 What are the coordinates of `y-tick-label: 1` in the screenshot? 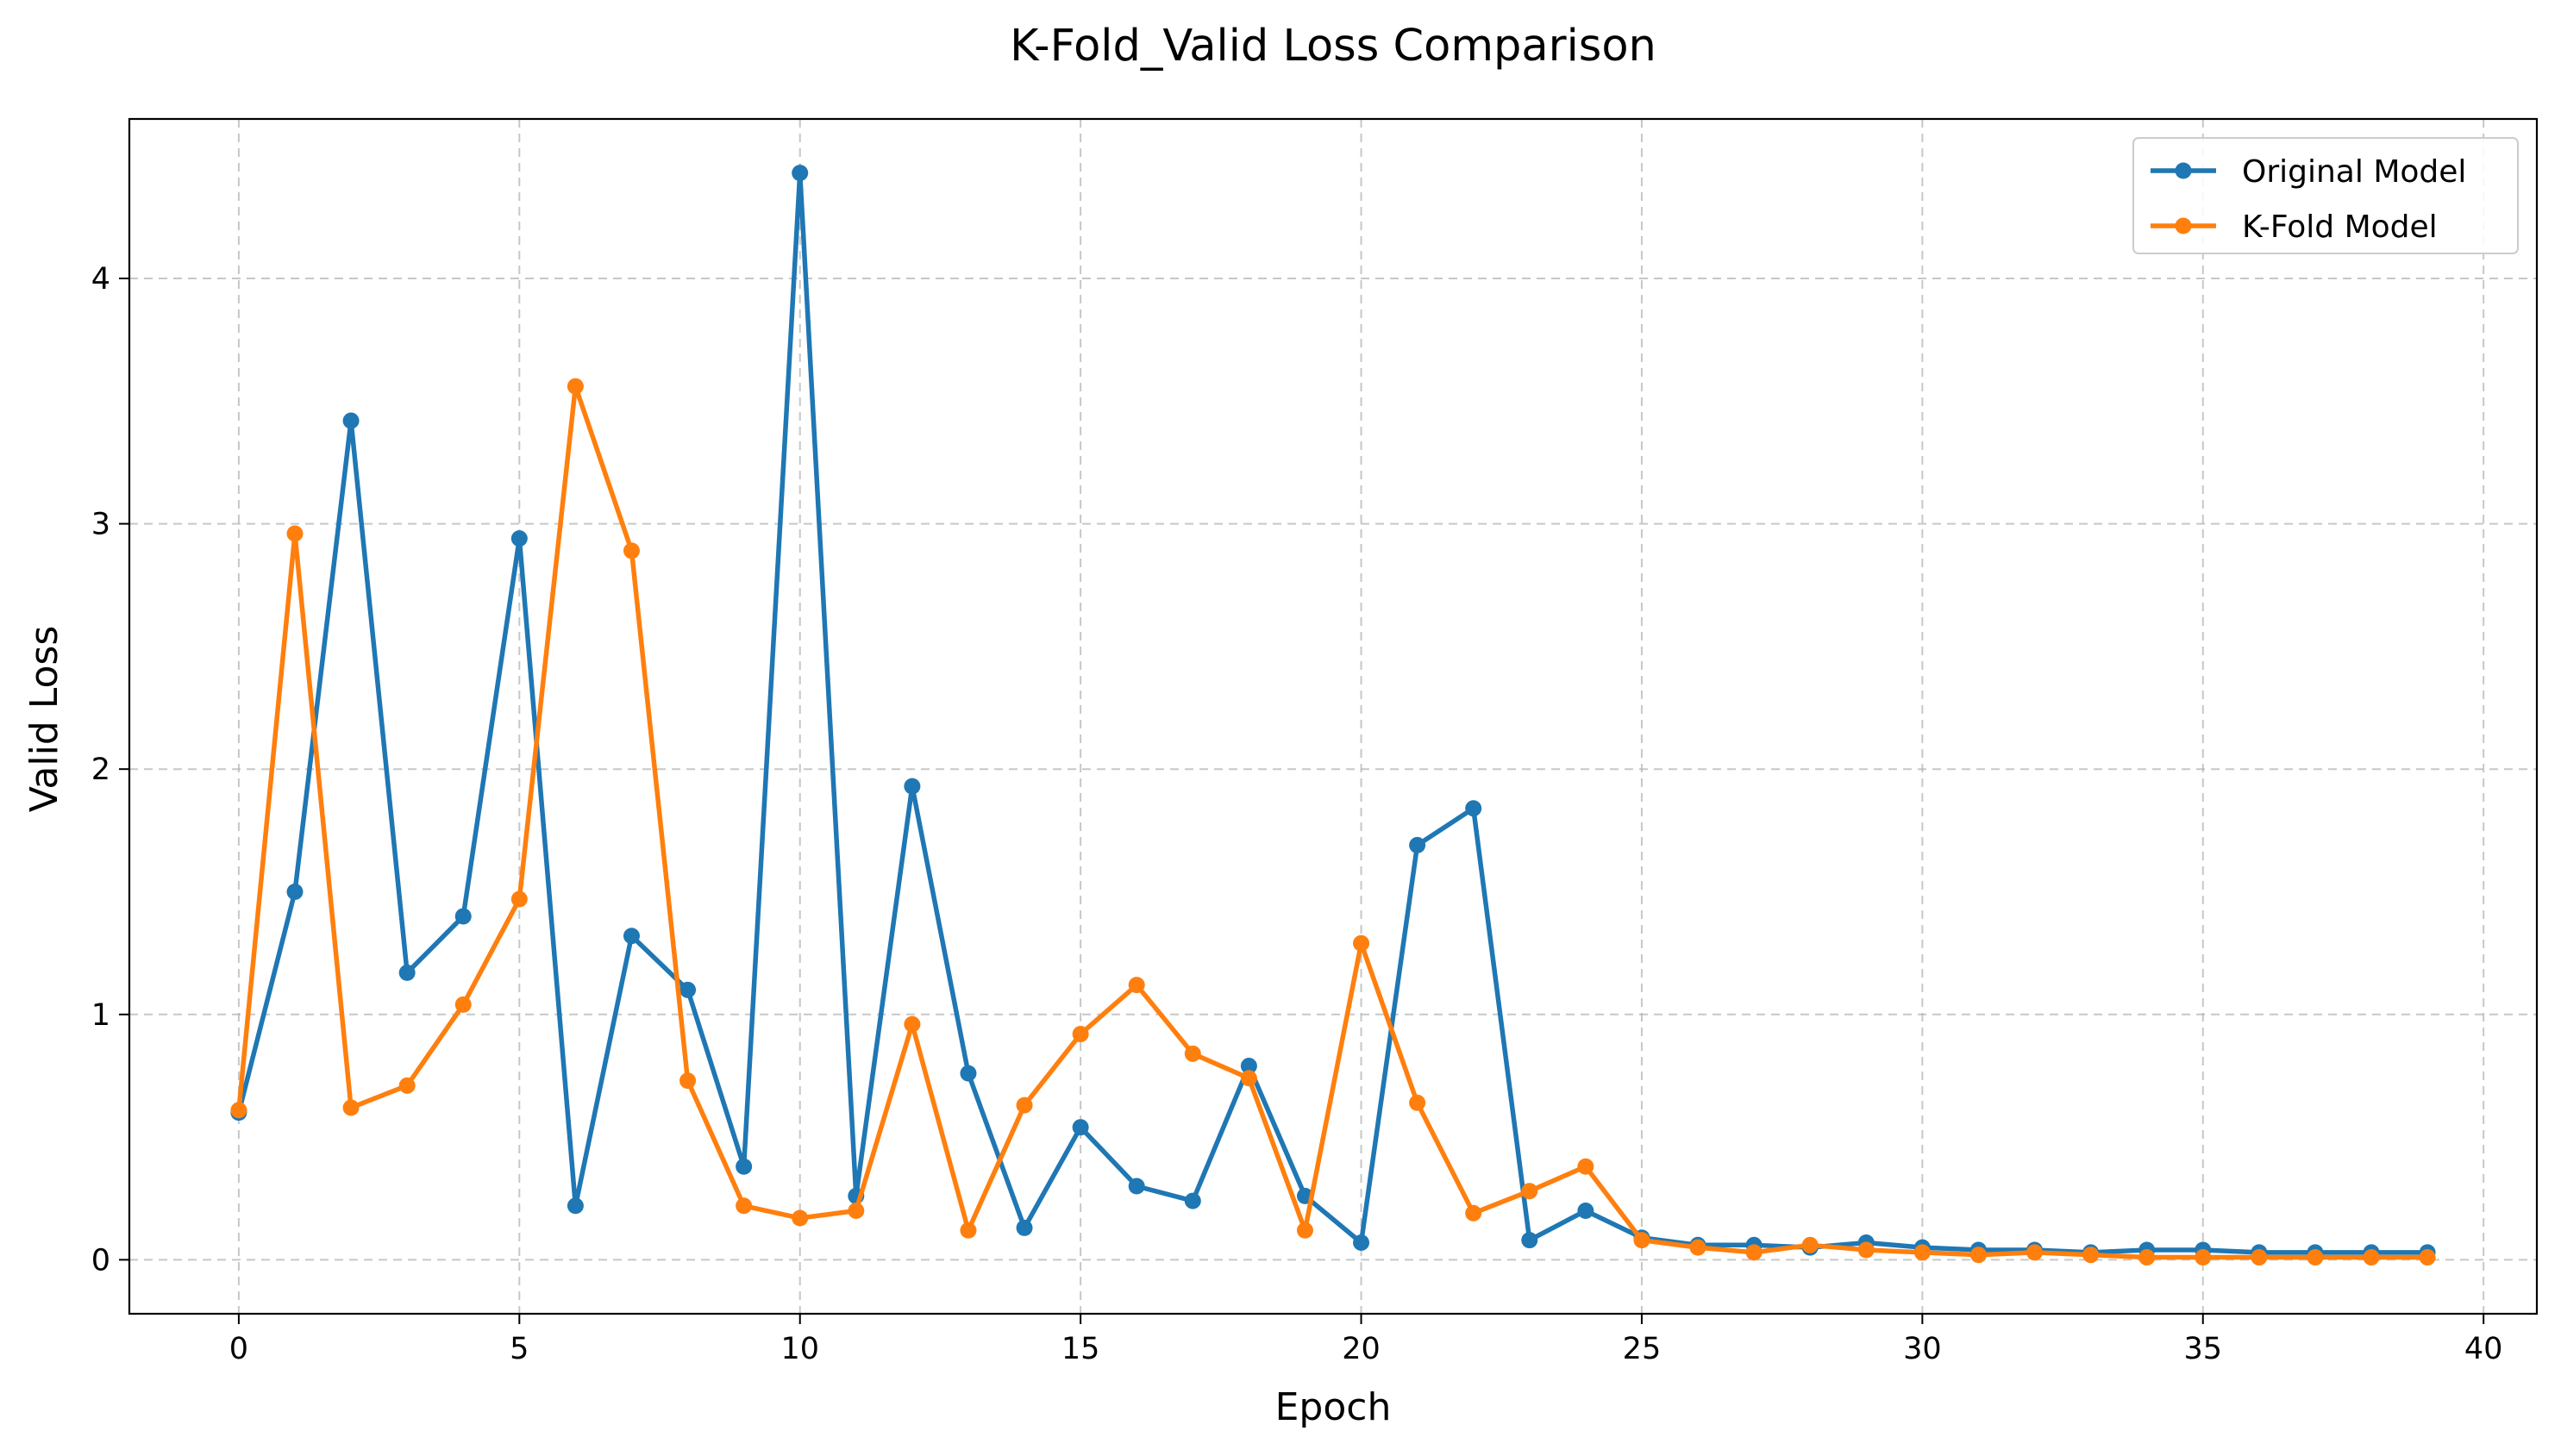 It's located at (101, 1016).